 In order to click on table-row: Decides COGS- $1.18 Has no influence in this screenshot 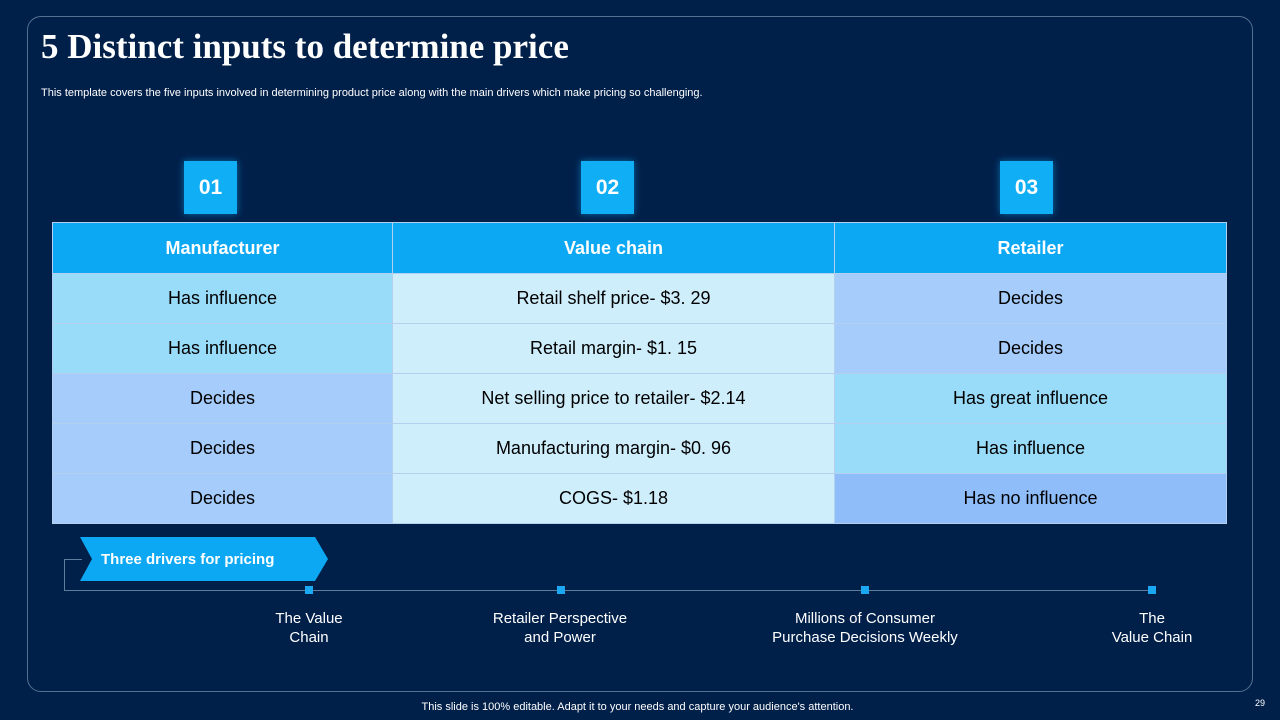, I will do `click(639, 498)`.